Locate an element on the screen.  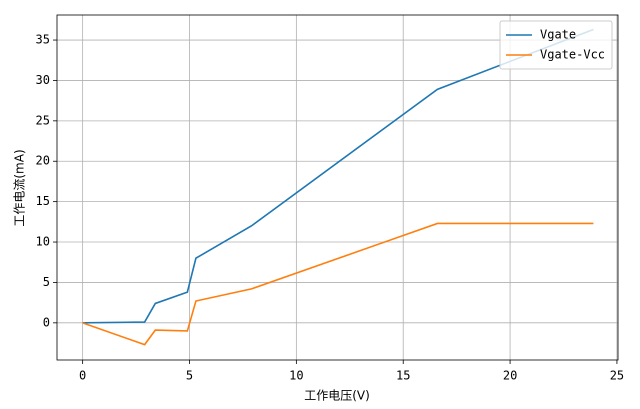
y-tick-label: 15 is located at coordinates (43, 201).